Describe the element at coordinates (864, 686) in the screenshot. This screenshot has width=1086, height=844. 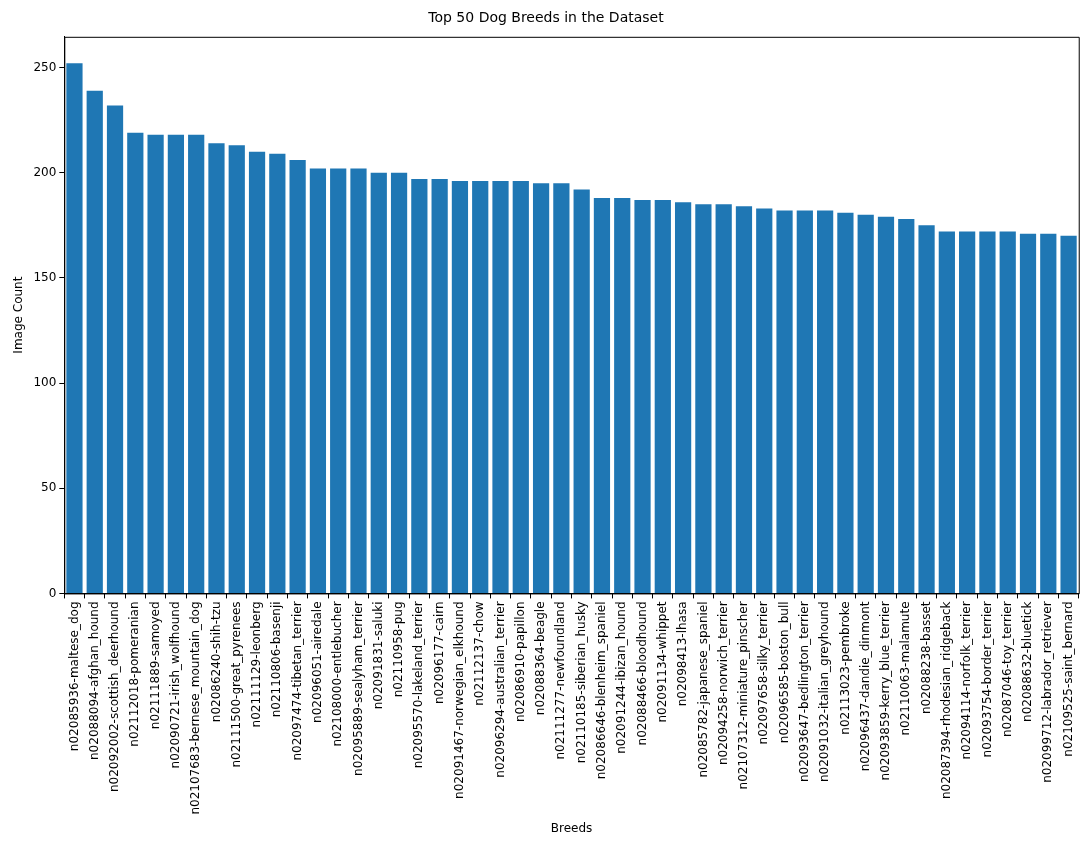
I see `x-tick-label: n02096437-dandie_dinmont` at that location.